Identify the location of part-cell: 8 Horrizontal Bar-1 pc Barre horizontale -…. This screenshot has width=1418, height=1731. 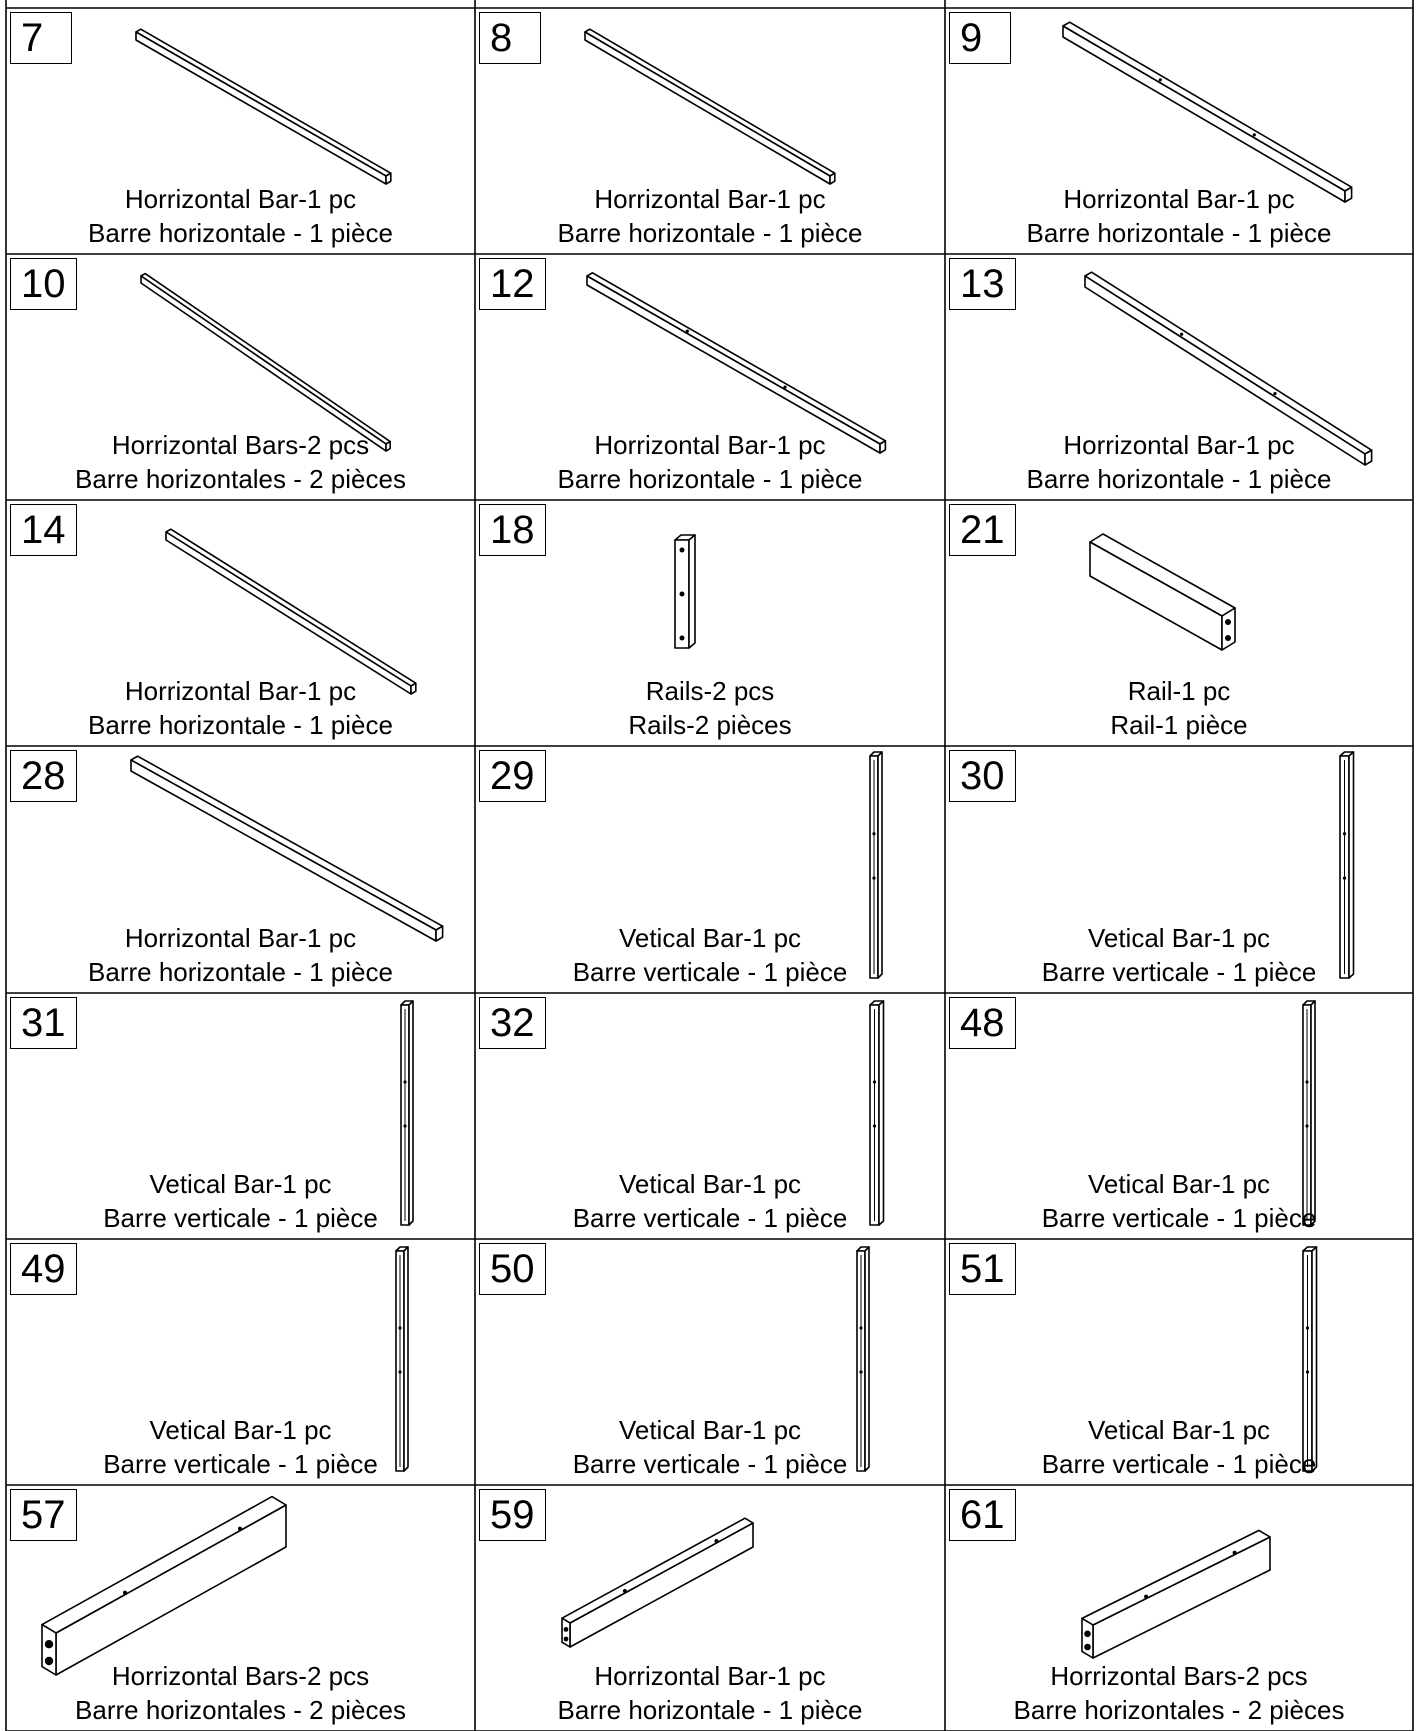
(710, 131).